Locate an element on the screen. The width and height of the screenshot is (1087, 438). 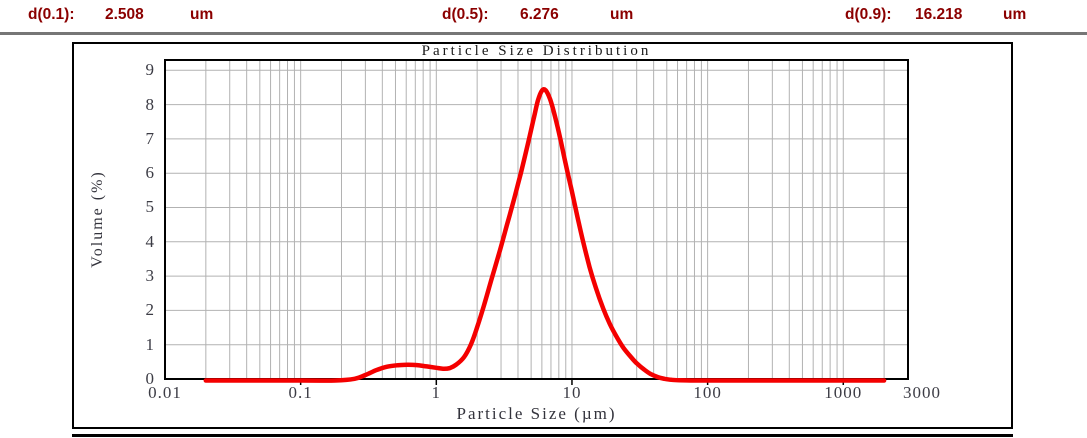
header-divider-rule is located at coordinates (543, 33).